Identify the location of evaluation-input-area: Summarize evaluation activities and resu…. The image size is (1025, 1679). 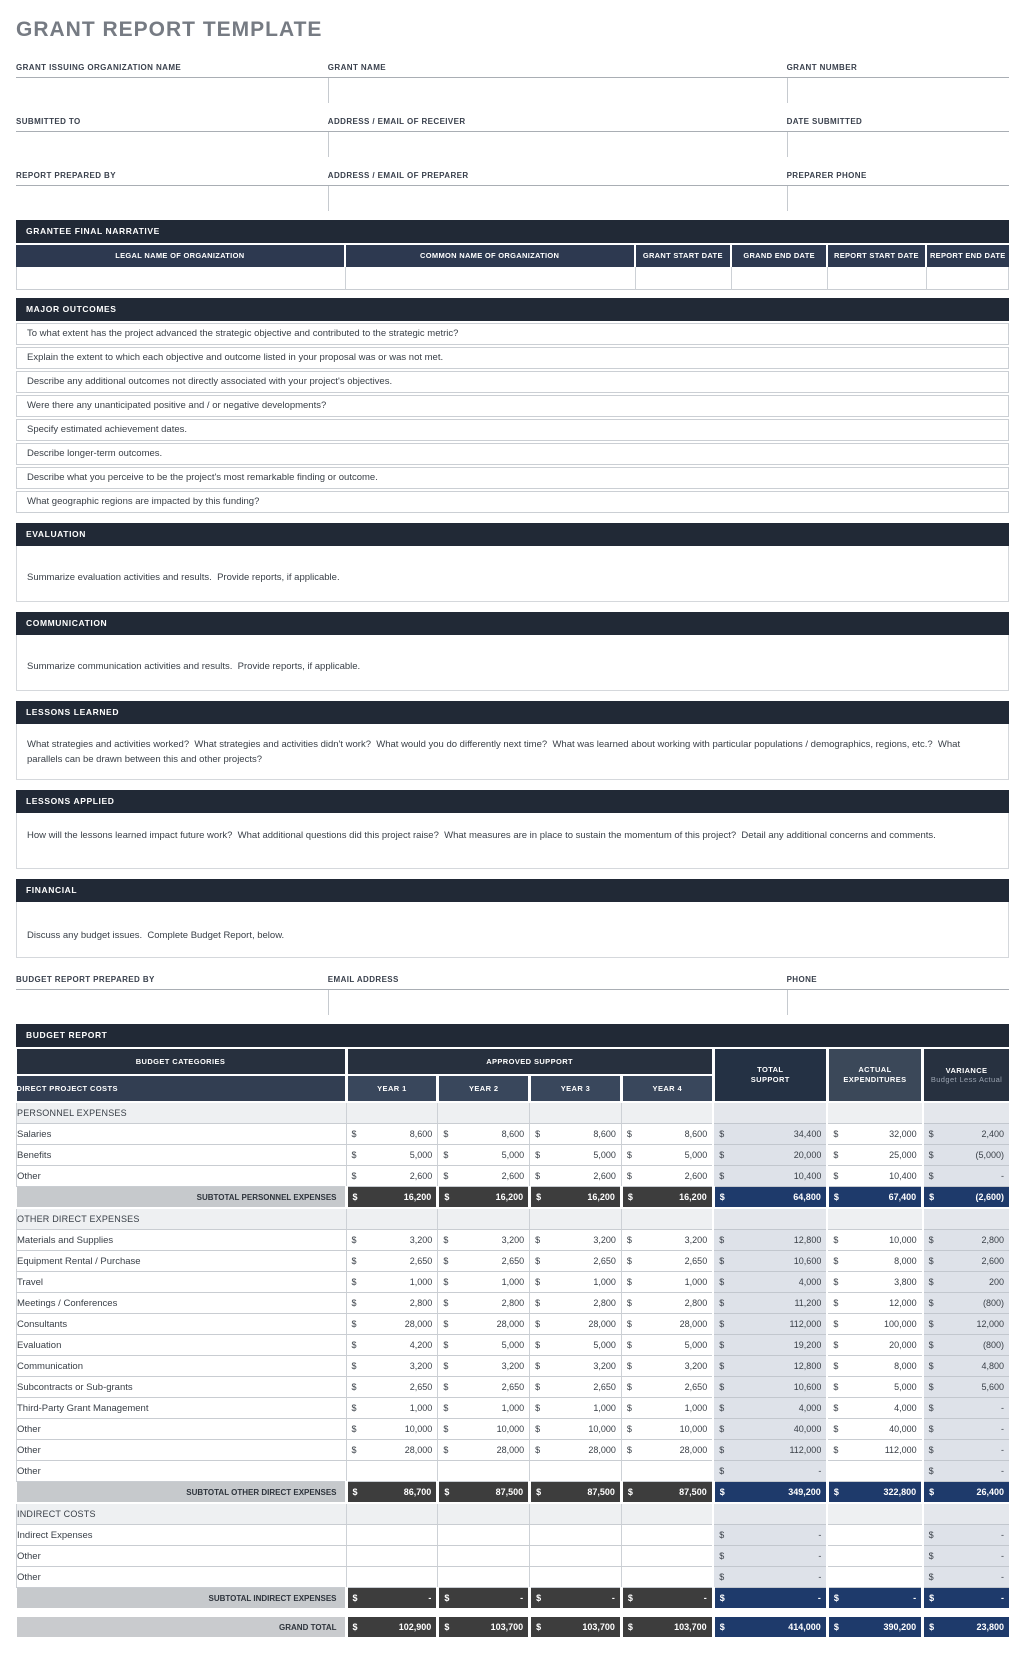
(512, 574).